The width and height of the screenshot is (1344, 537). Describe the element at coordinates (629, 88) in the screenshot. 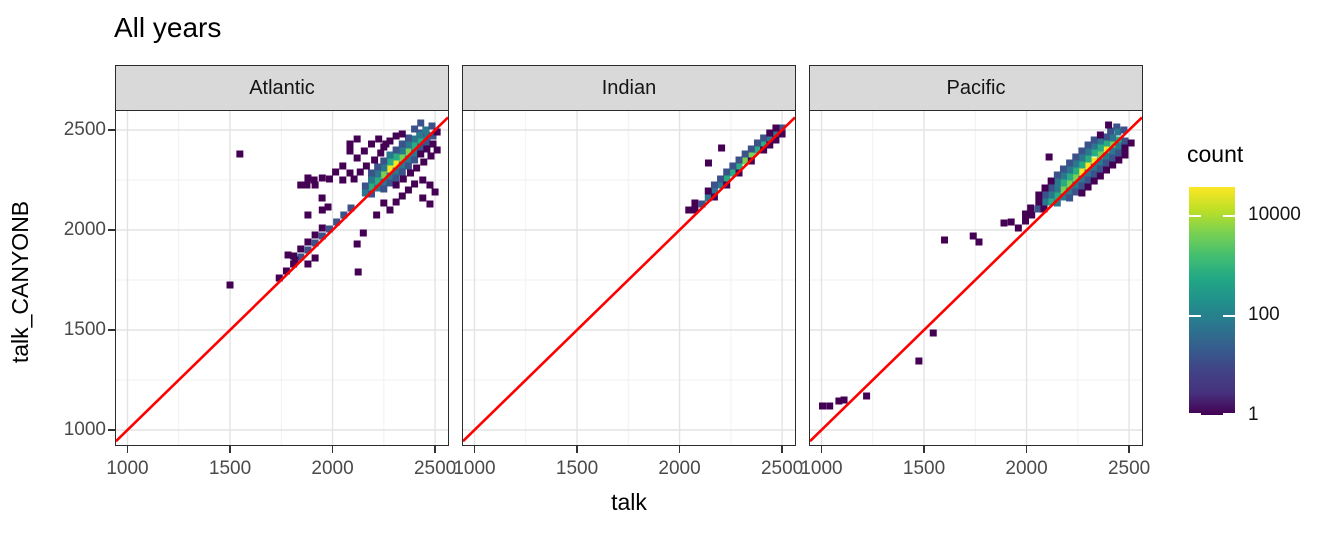

I see `facet-strip-indian: Indian` at that location.